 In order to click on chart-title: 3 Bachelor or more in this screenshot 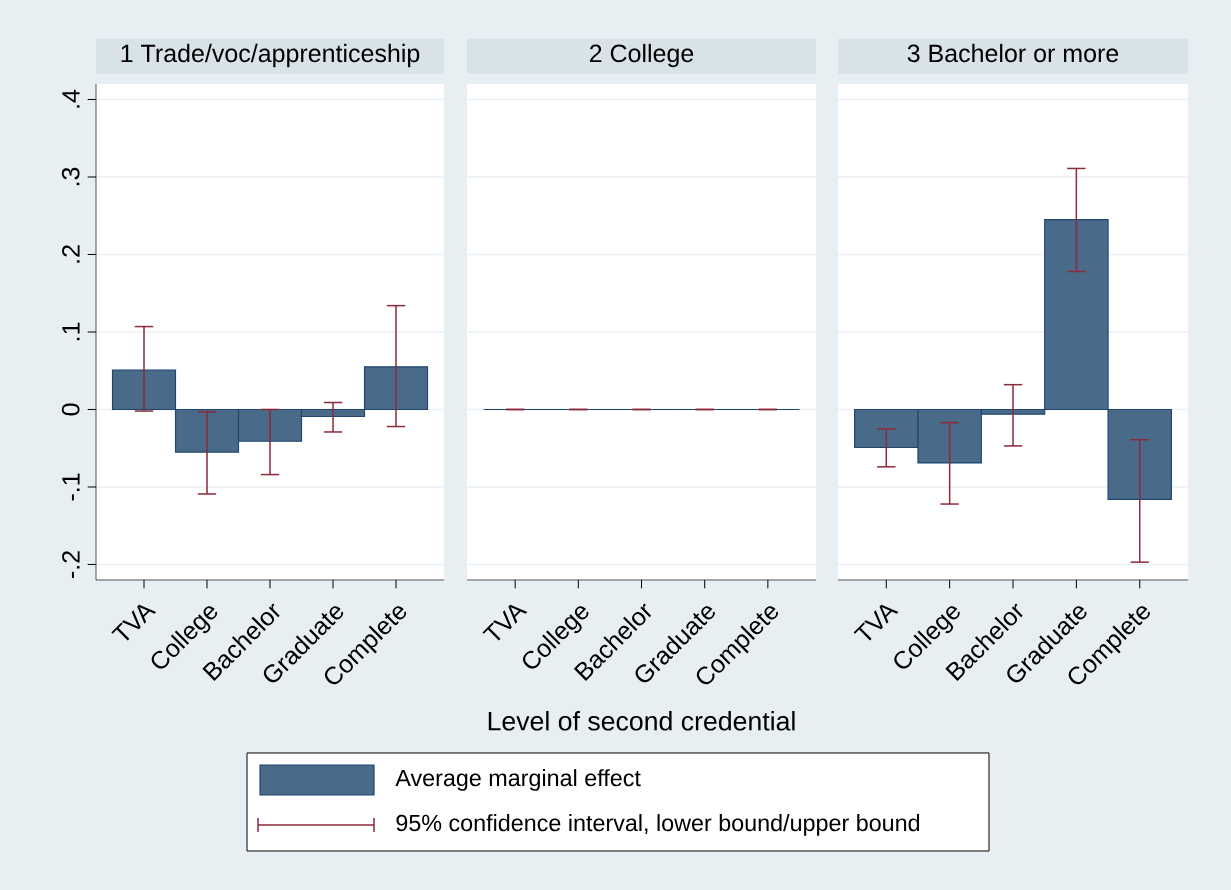, I will do `click(1013, 53)`.